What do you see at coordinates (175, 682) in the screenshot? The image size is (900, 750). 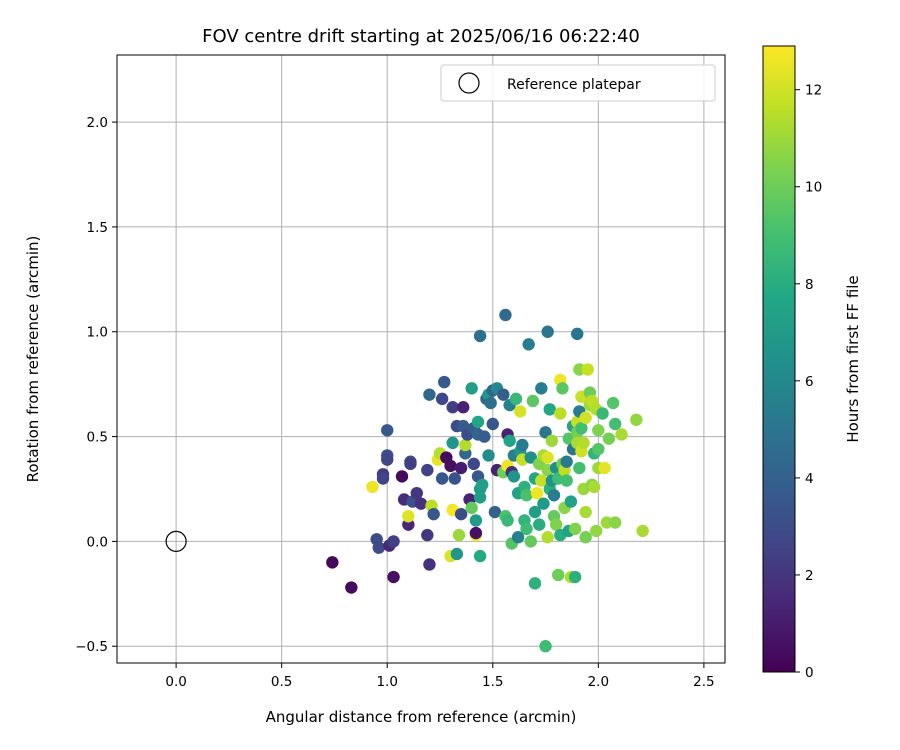 I see `x-tick-label: 0.0` at bounding box center [175, 682].